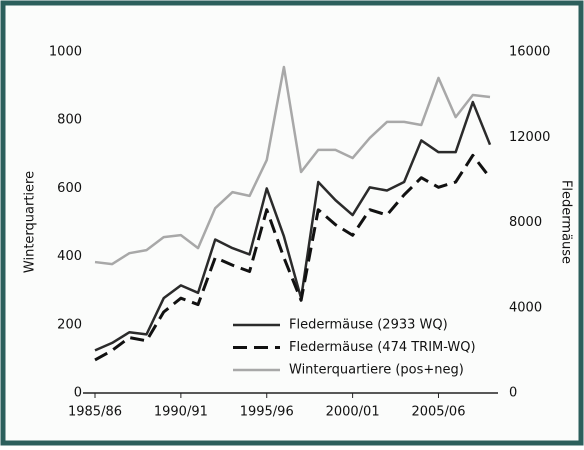 This screenshot has width=584, height=450. I want to click on legend-label: Fledermäuse (474 TRIM-WQ), so click(382, 347).